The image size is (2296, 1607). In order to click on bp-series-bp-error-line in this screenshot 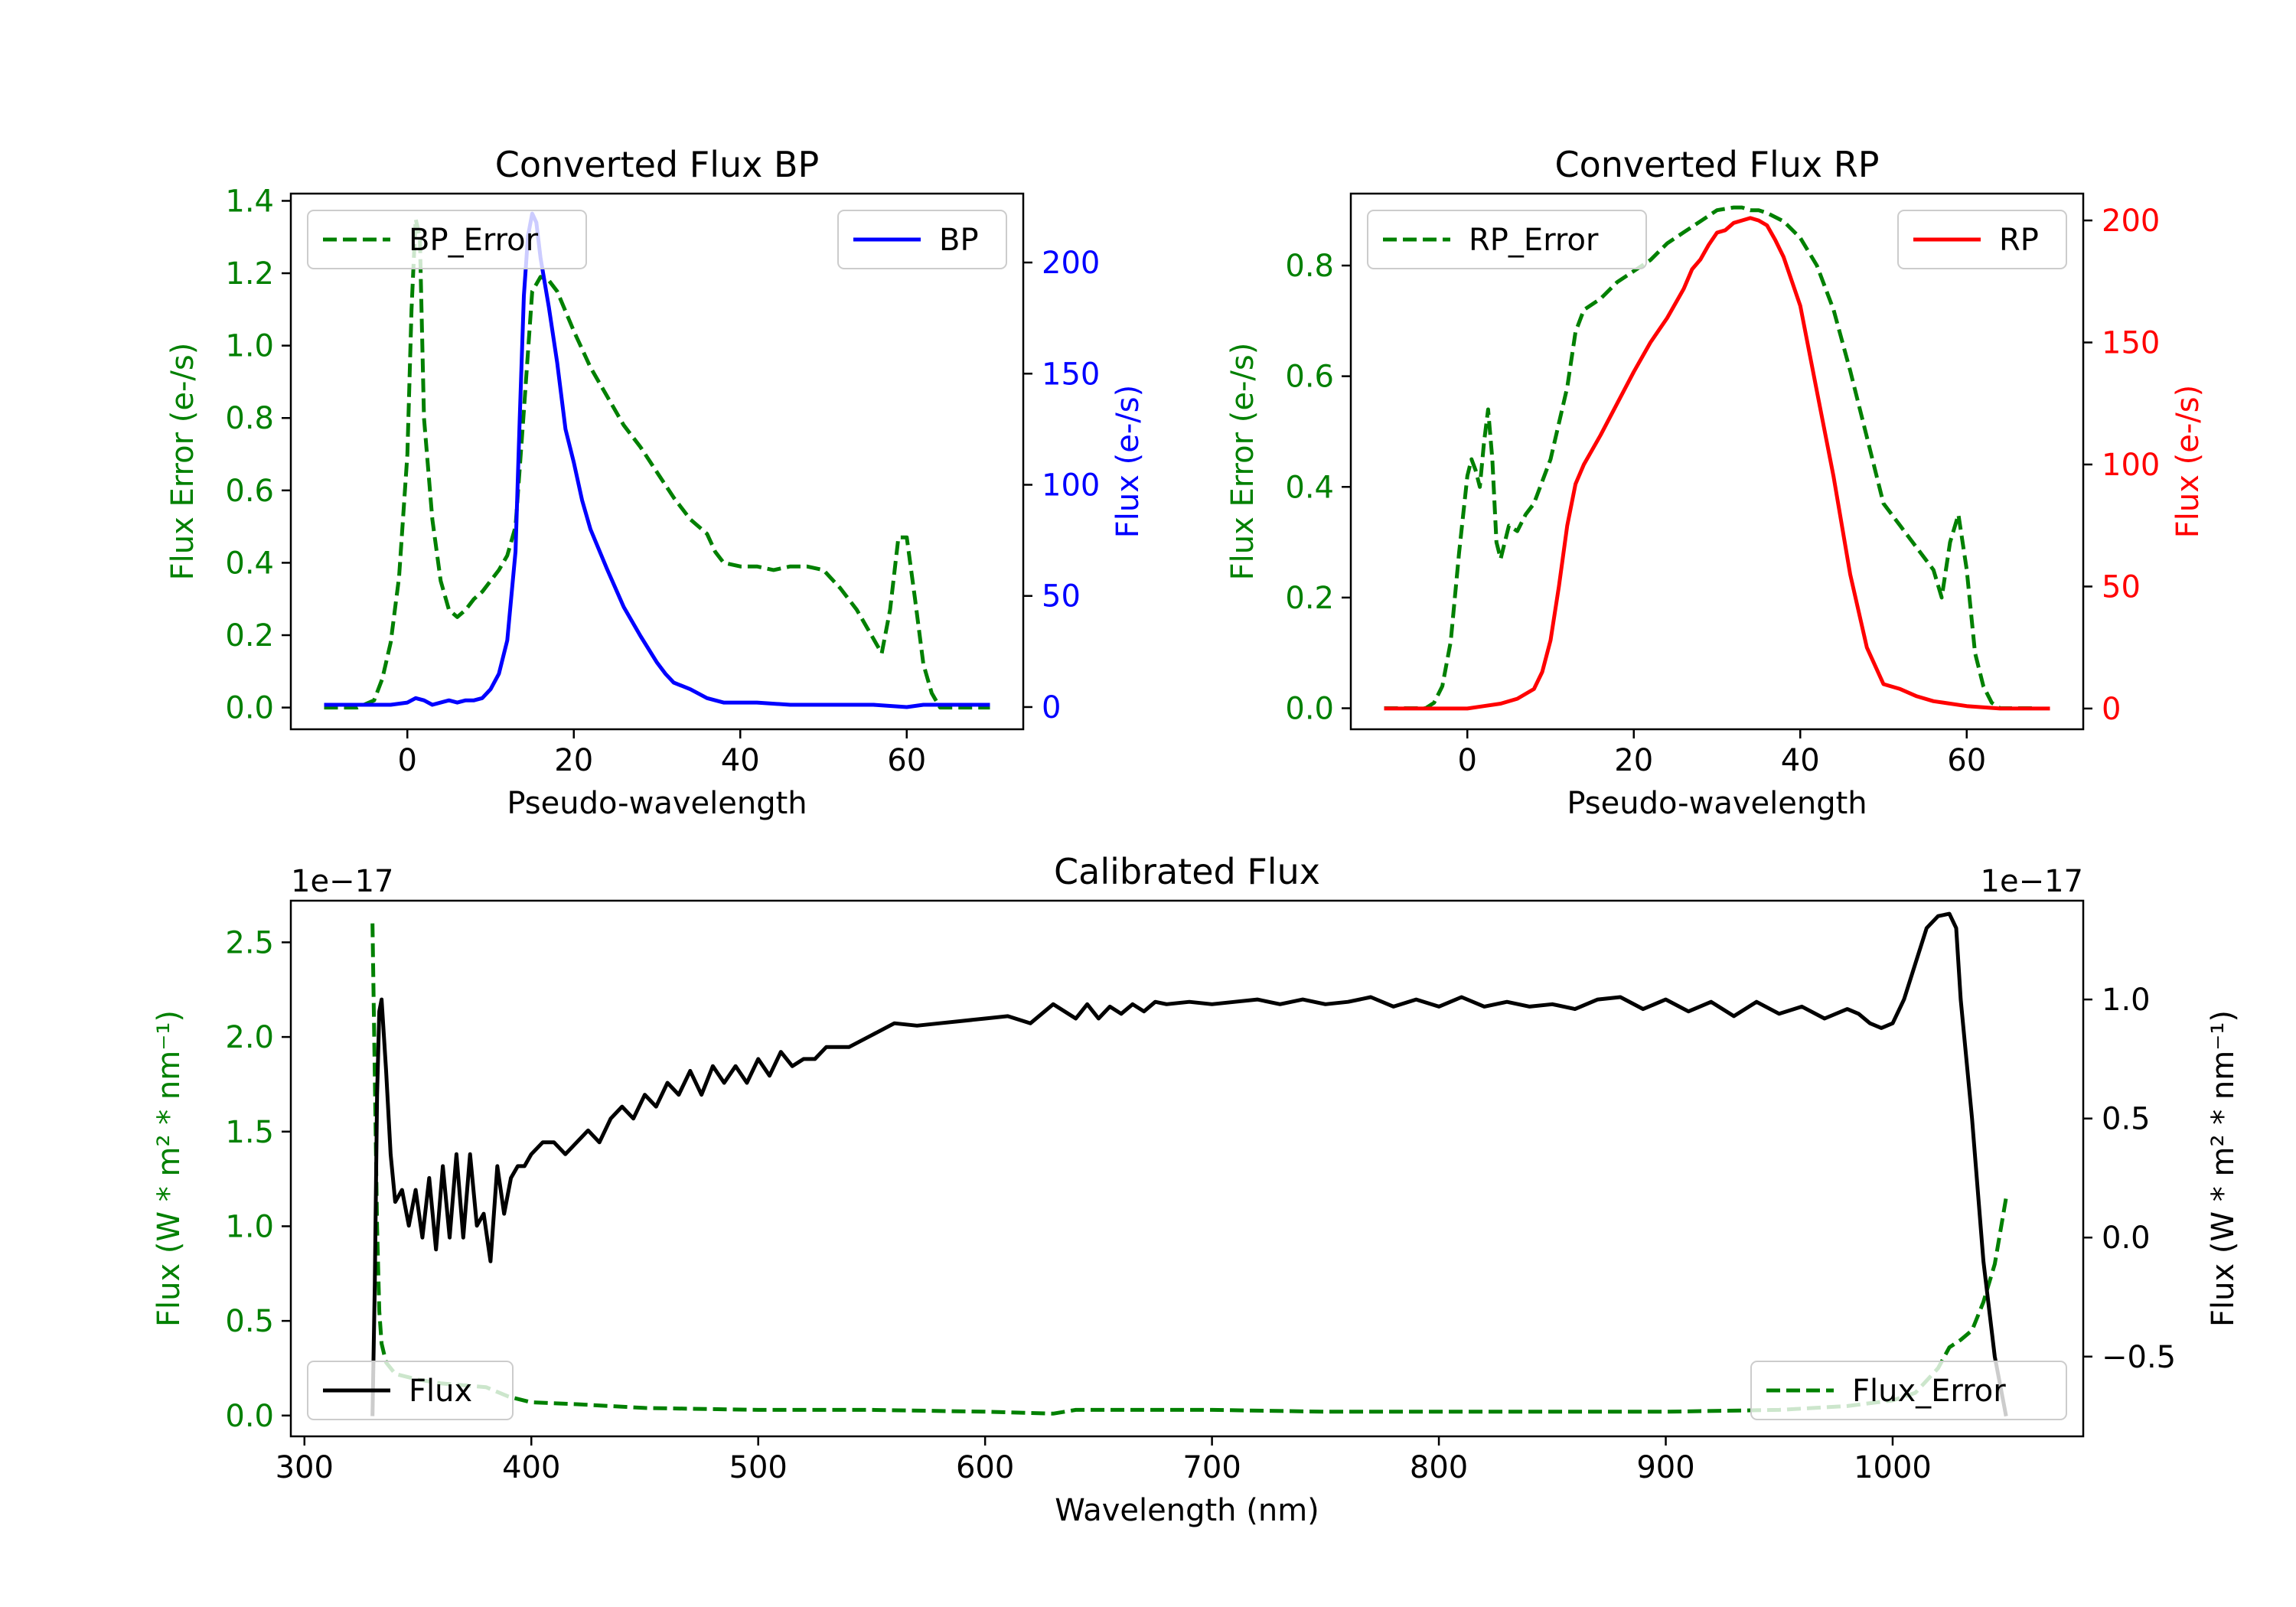, I will do `click(657, 463)`.